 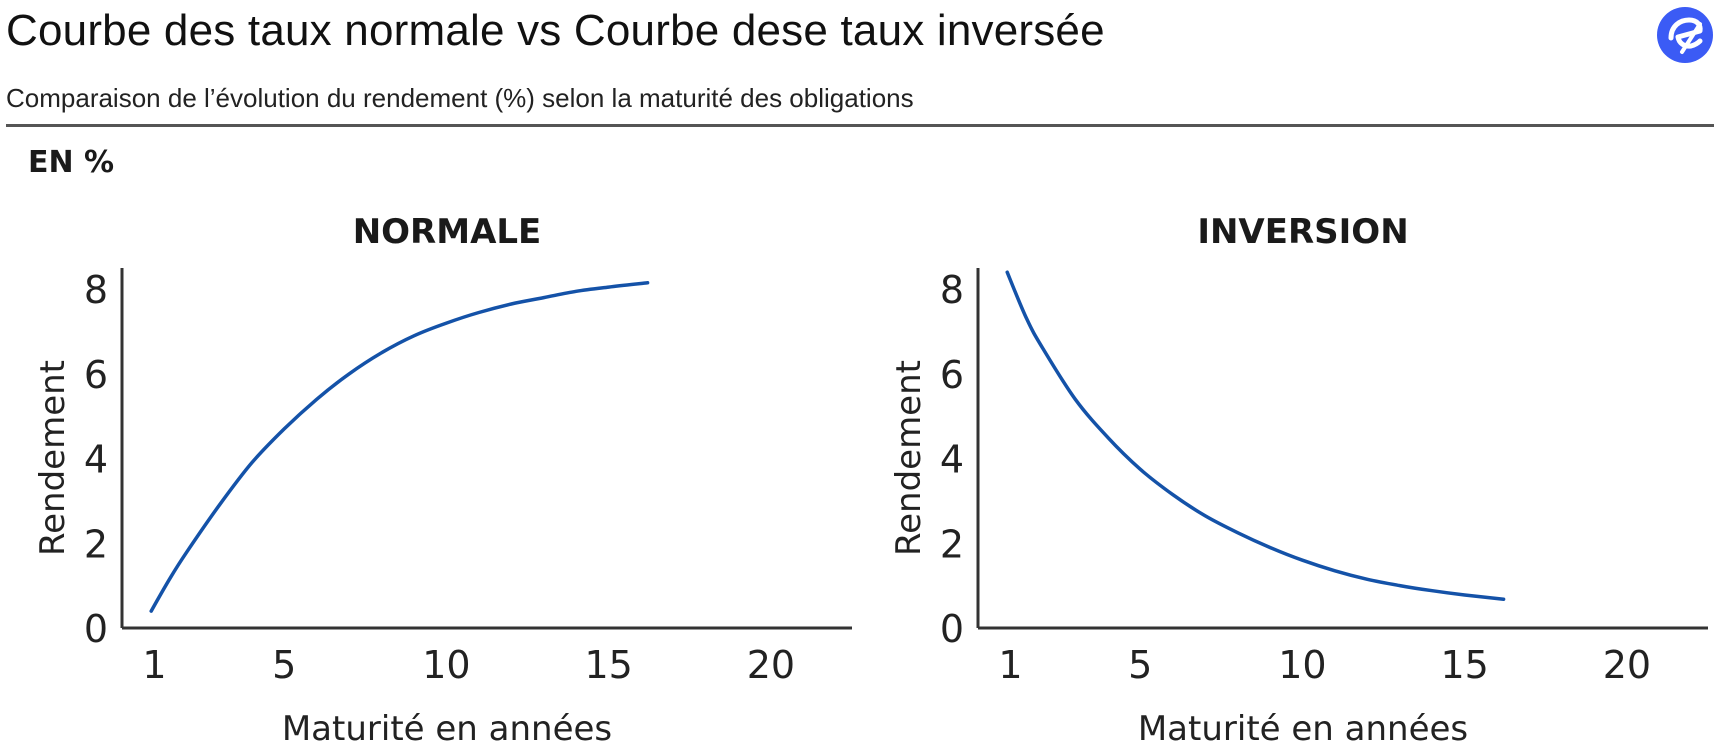 I want to click on header-divider, so click(x=860, y=125).